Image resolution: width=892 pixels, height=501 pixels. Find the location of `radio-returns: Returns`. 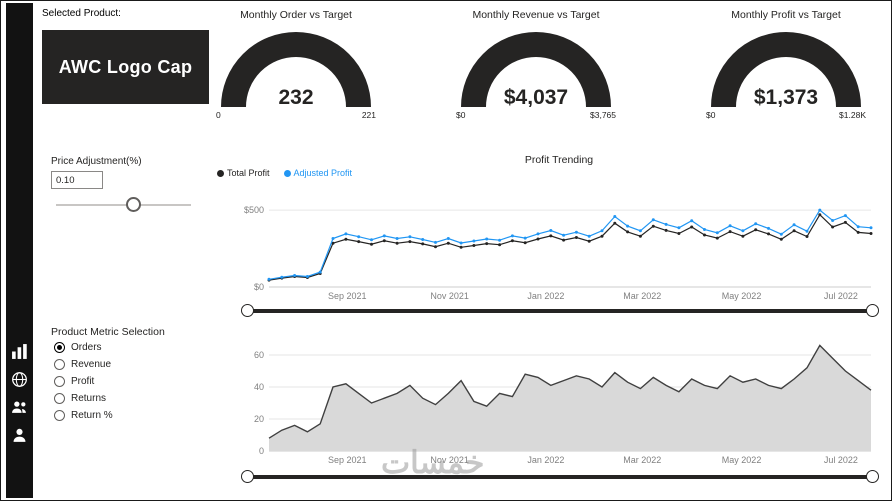

radio-returns: Returns is located at coordinates (83, 398).